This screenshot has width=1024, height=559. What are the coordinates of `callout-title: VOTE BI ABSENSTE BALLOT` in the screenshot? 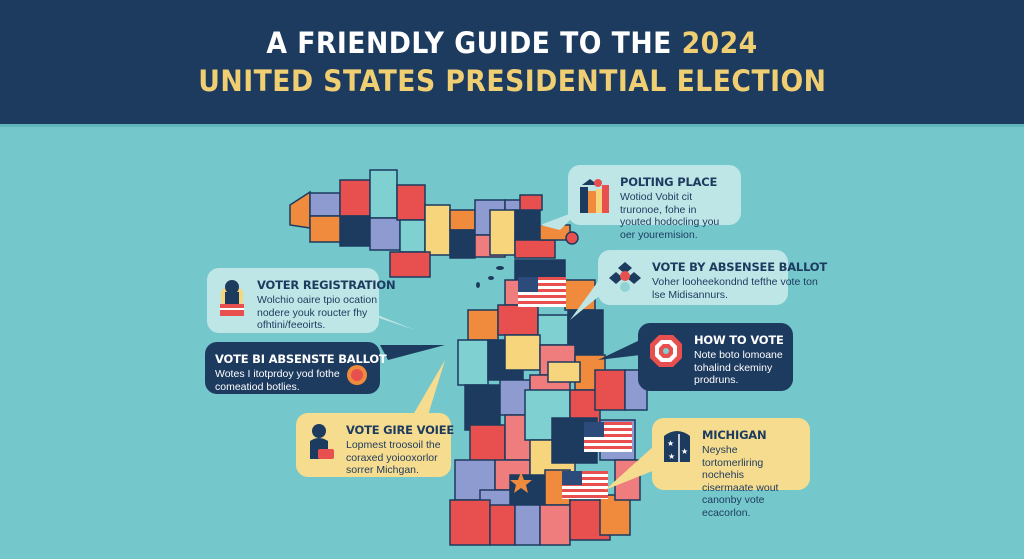 It's located at (301, 359).